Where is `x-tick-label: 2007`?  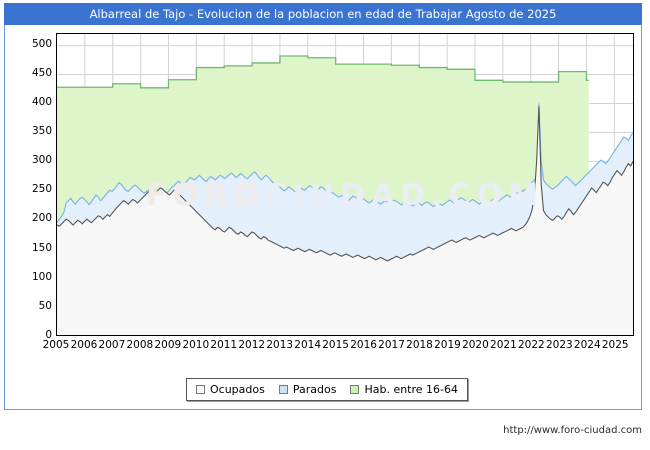
x-tick-label: 2007 is located at coordinates (112, 345).